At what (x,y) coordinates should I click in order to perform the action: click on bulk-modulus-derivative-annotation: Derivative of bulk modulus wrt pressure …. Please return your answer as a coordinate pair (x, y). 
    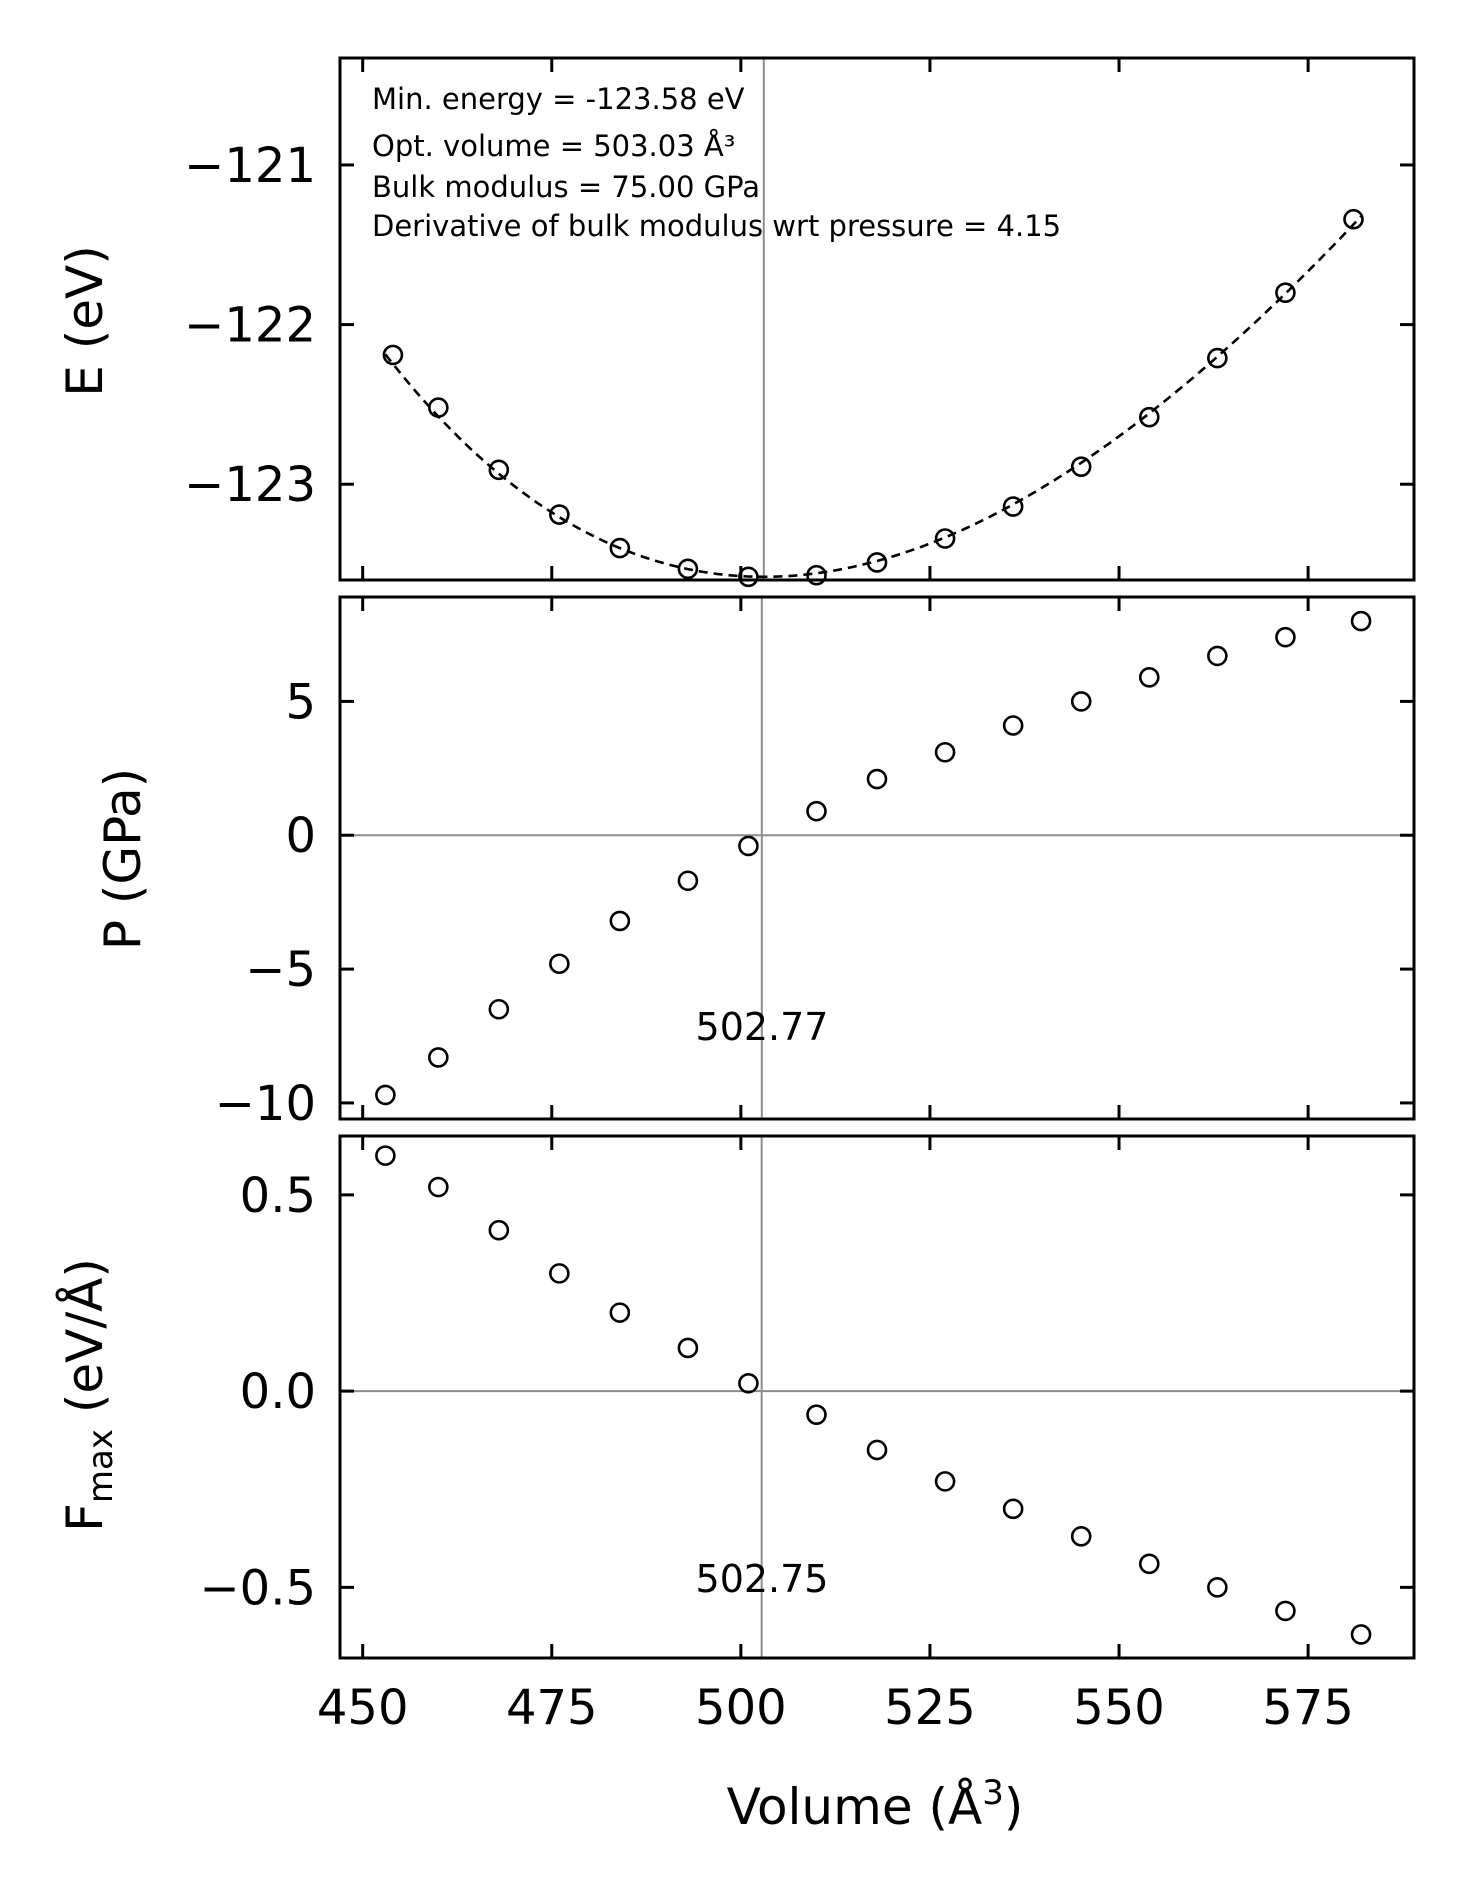
    Looking at the image, I should click on (716, 226).